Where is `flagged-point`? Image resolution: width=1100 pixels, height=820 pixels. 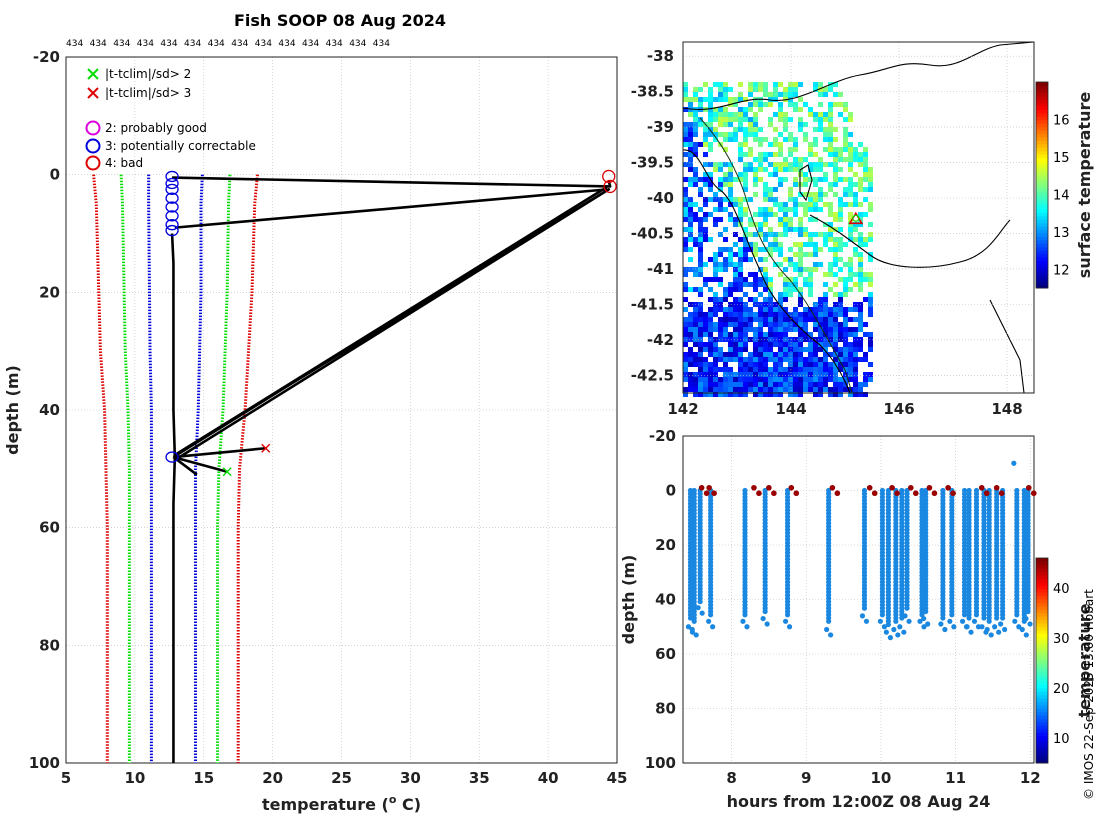
flagged-point is located at coordinates (759, 493).